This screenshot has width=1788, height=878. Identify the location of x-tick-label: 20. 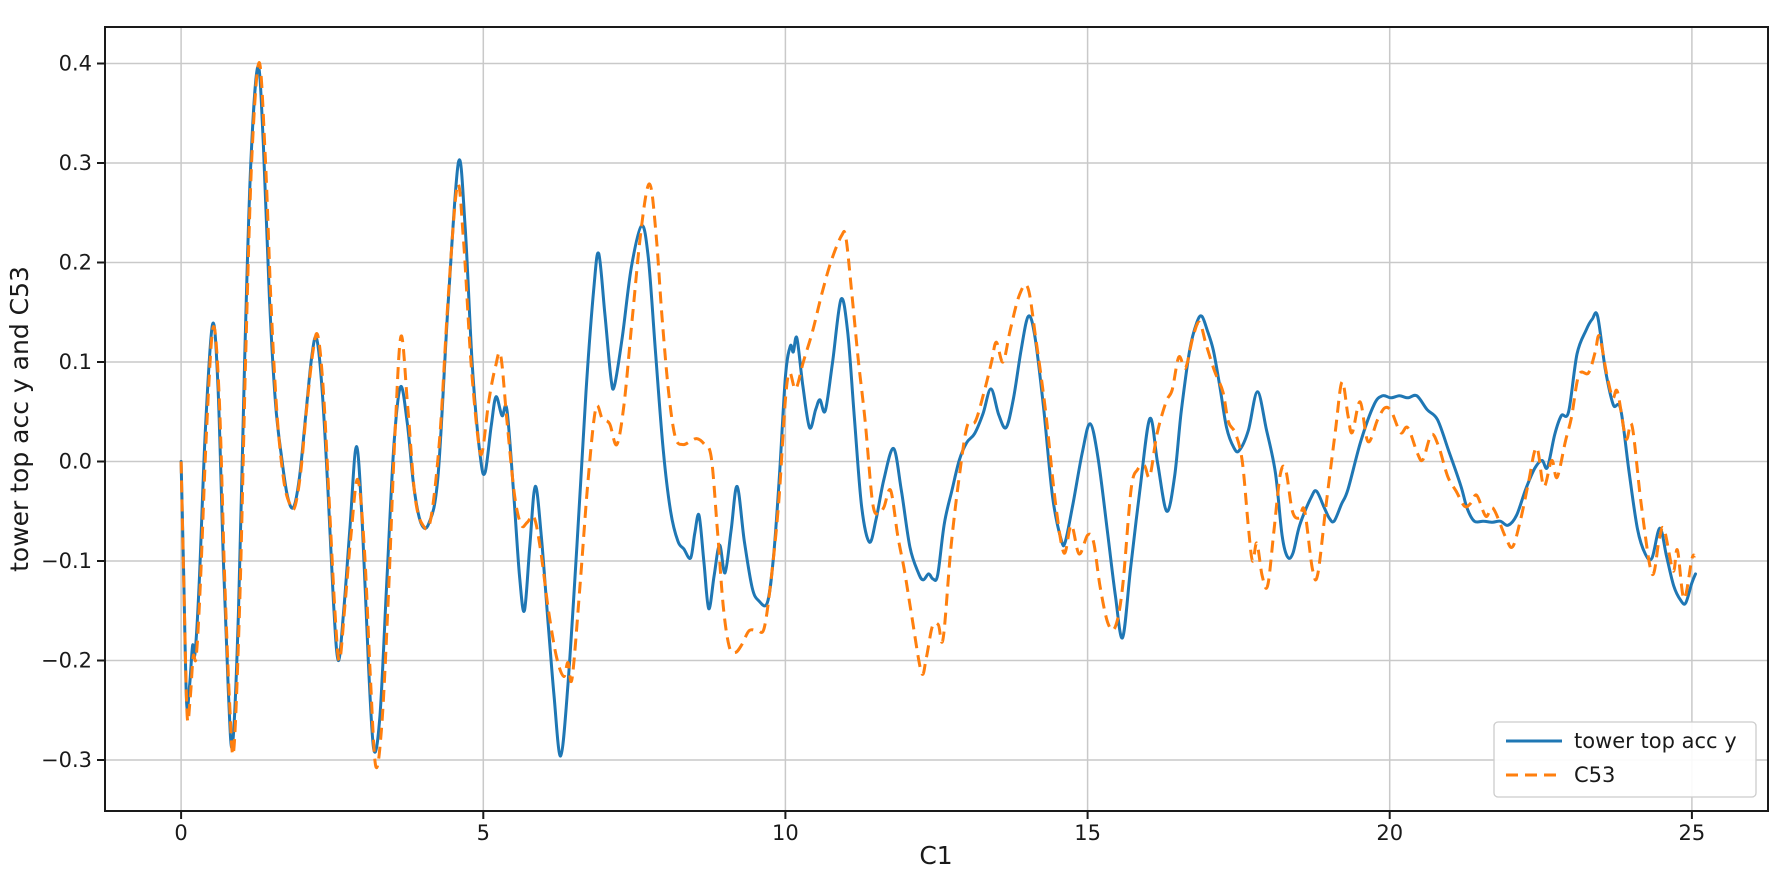
(1389, 833).